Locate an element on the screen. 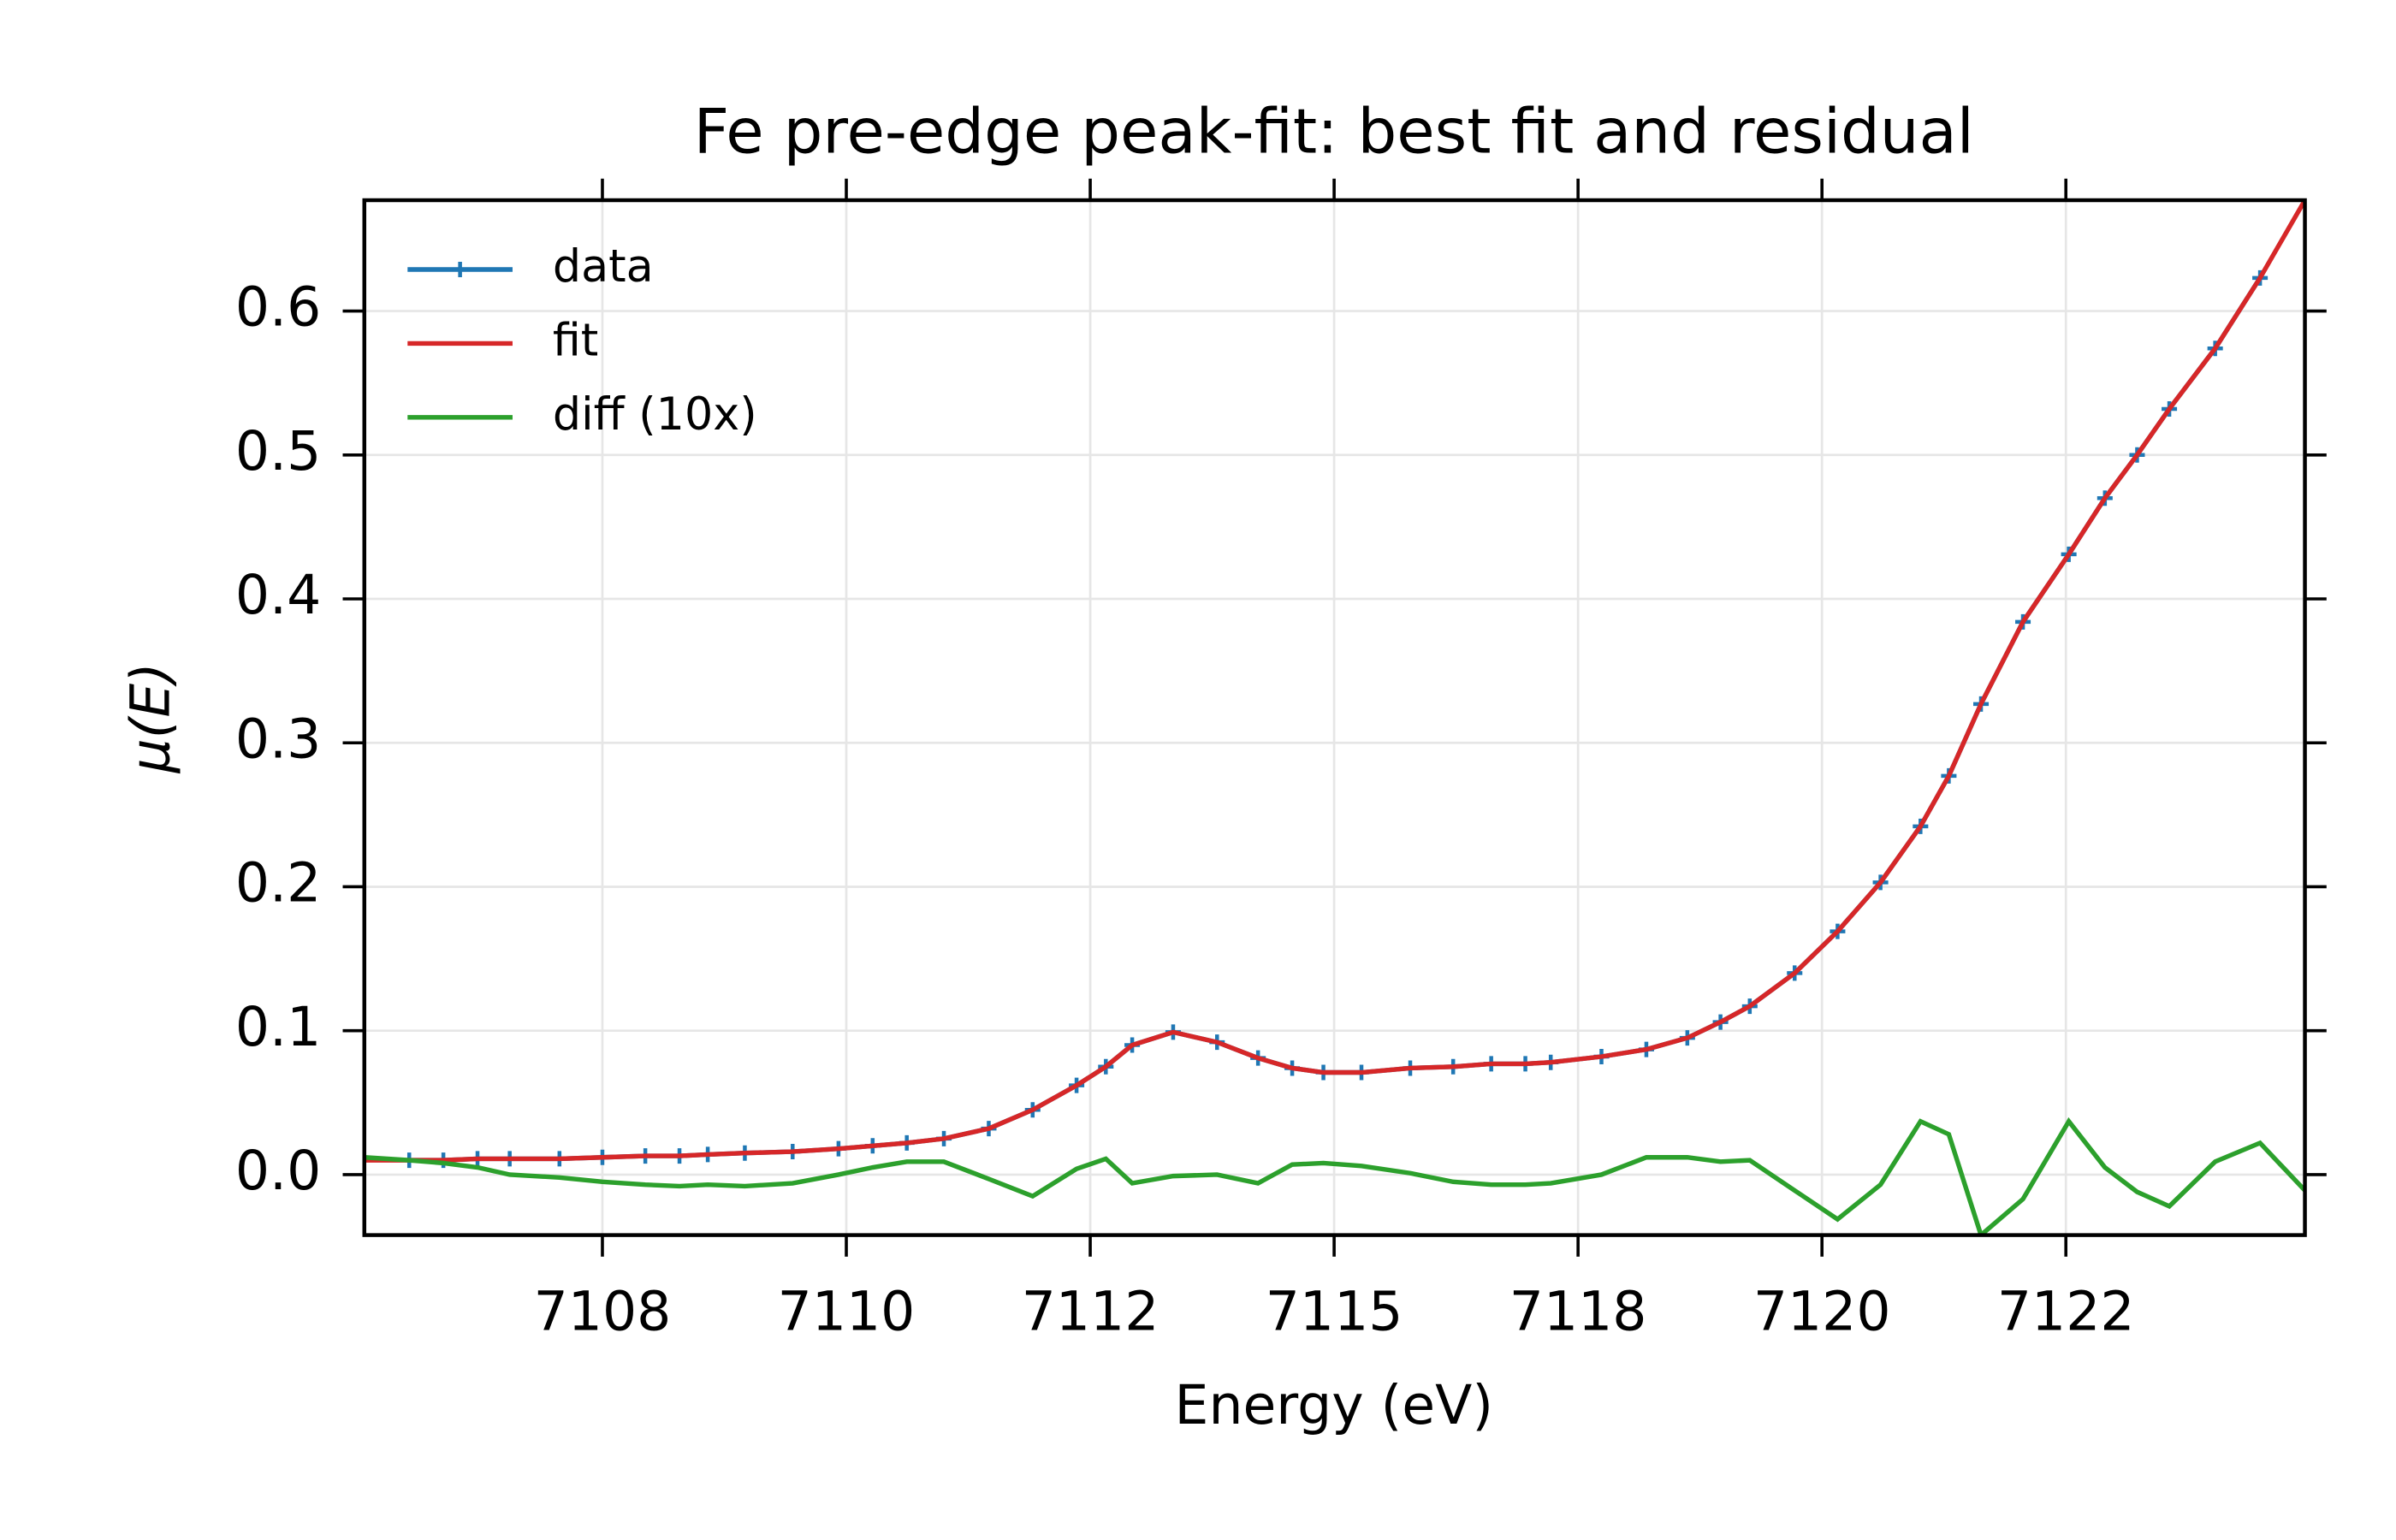 Image resolution: width=2396 pixels, height=1540 pixels. x-tick-label: 7110 is located at coordinates (847, 1310).